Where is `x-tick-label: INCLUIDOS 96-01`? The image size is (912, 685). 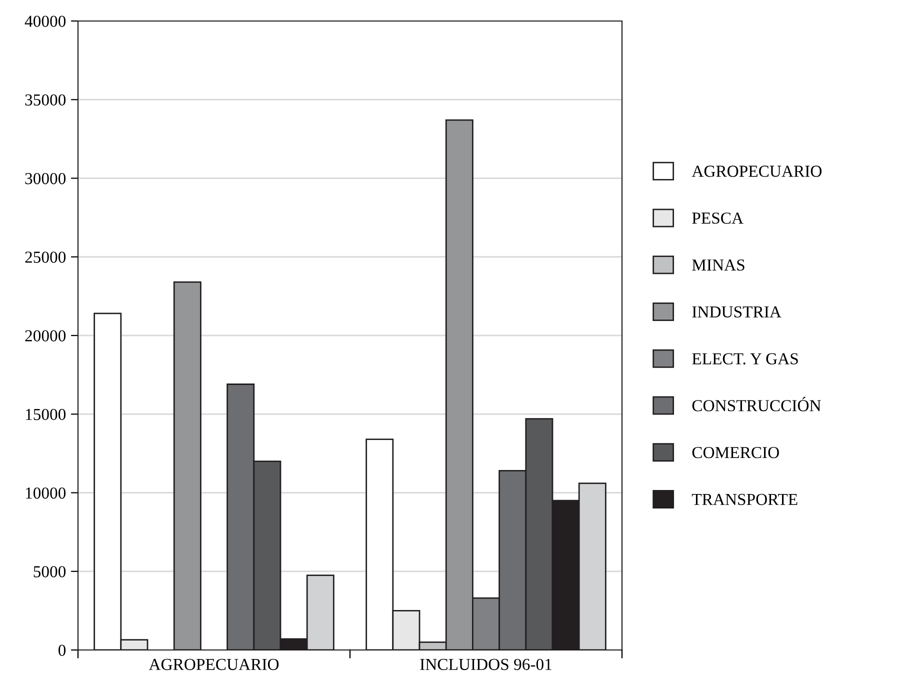 x-tick-label: INCLUIDOS 96-01 is located at coordinates (486, 664).